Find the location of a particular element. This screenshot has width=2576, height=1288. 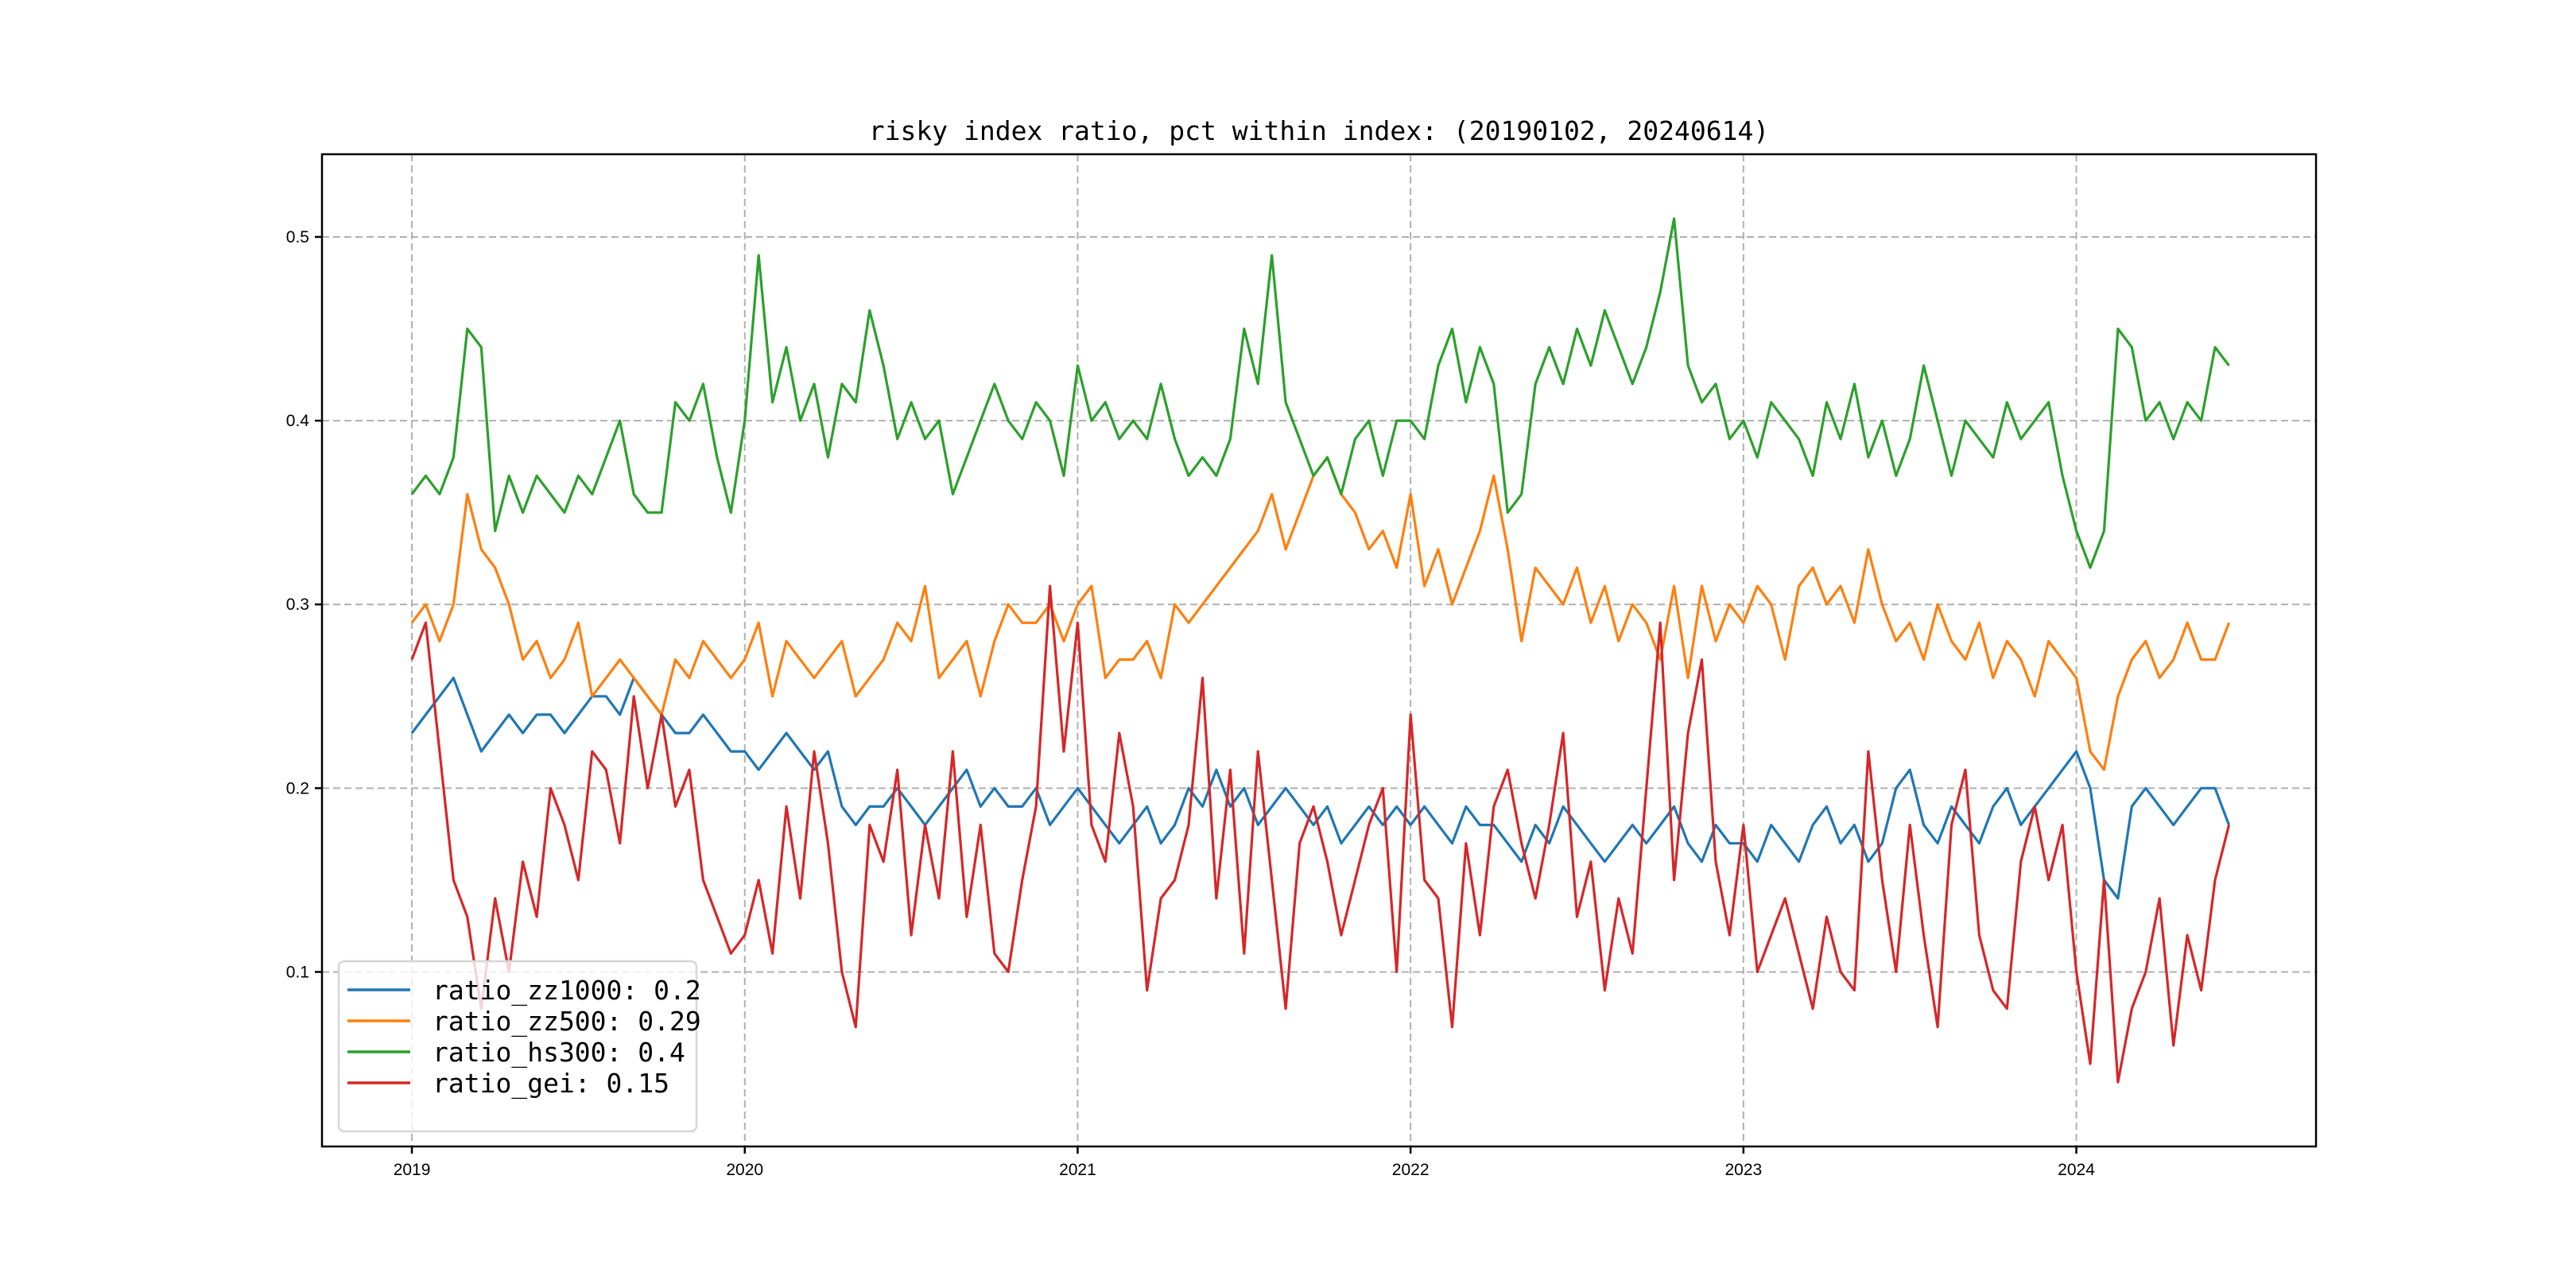

legend-item-zz500: ratio_zz500: 0.29 is located at coordinates (524, 1022).